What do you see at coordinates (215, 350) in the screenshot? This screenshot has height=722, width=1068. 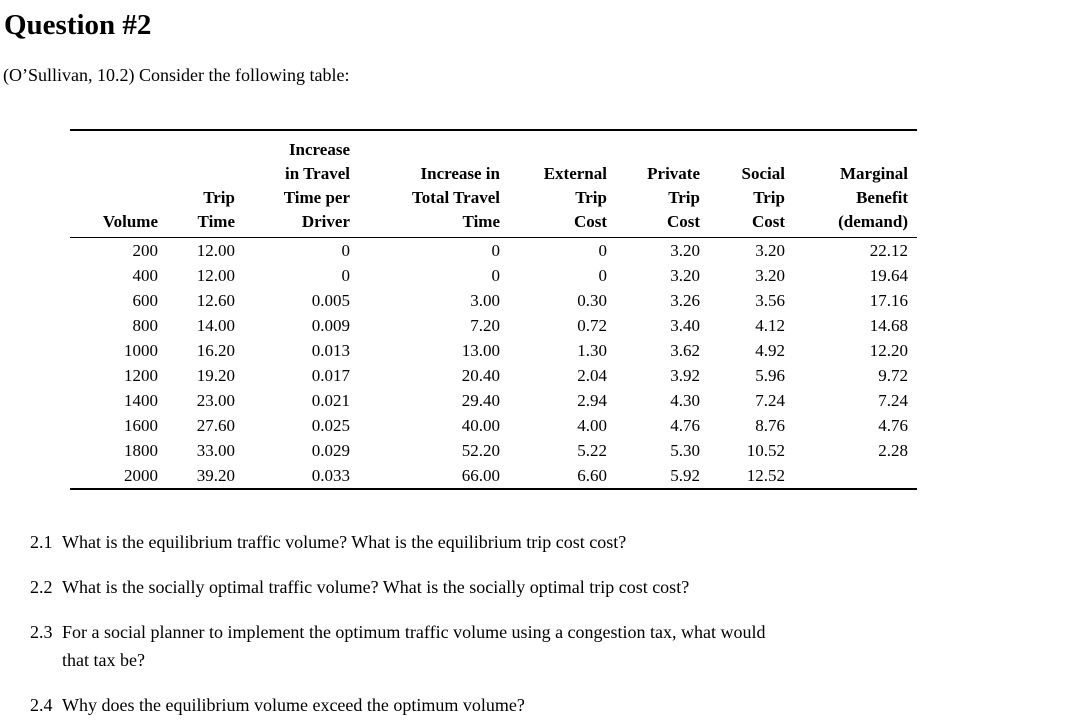 I see `table-cell: 16.20` at bounding box center [215, 350].